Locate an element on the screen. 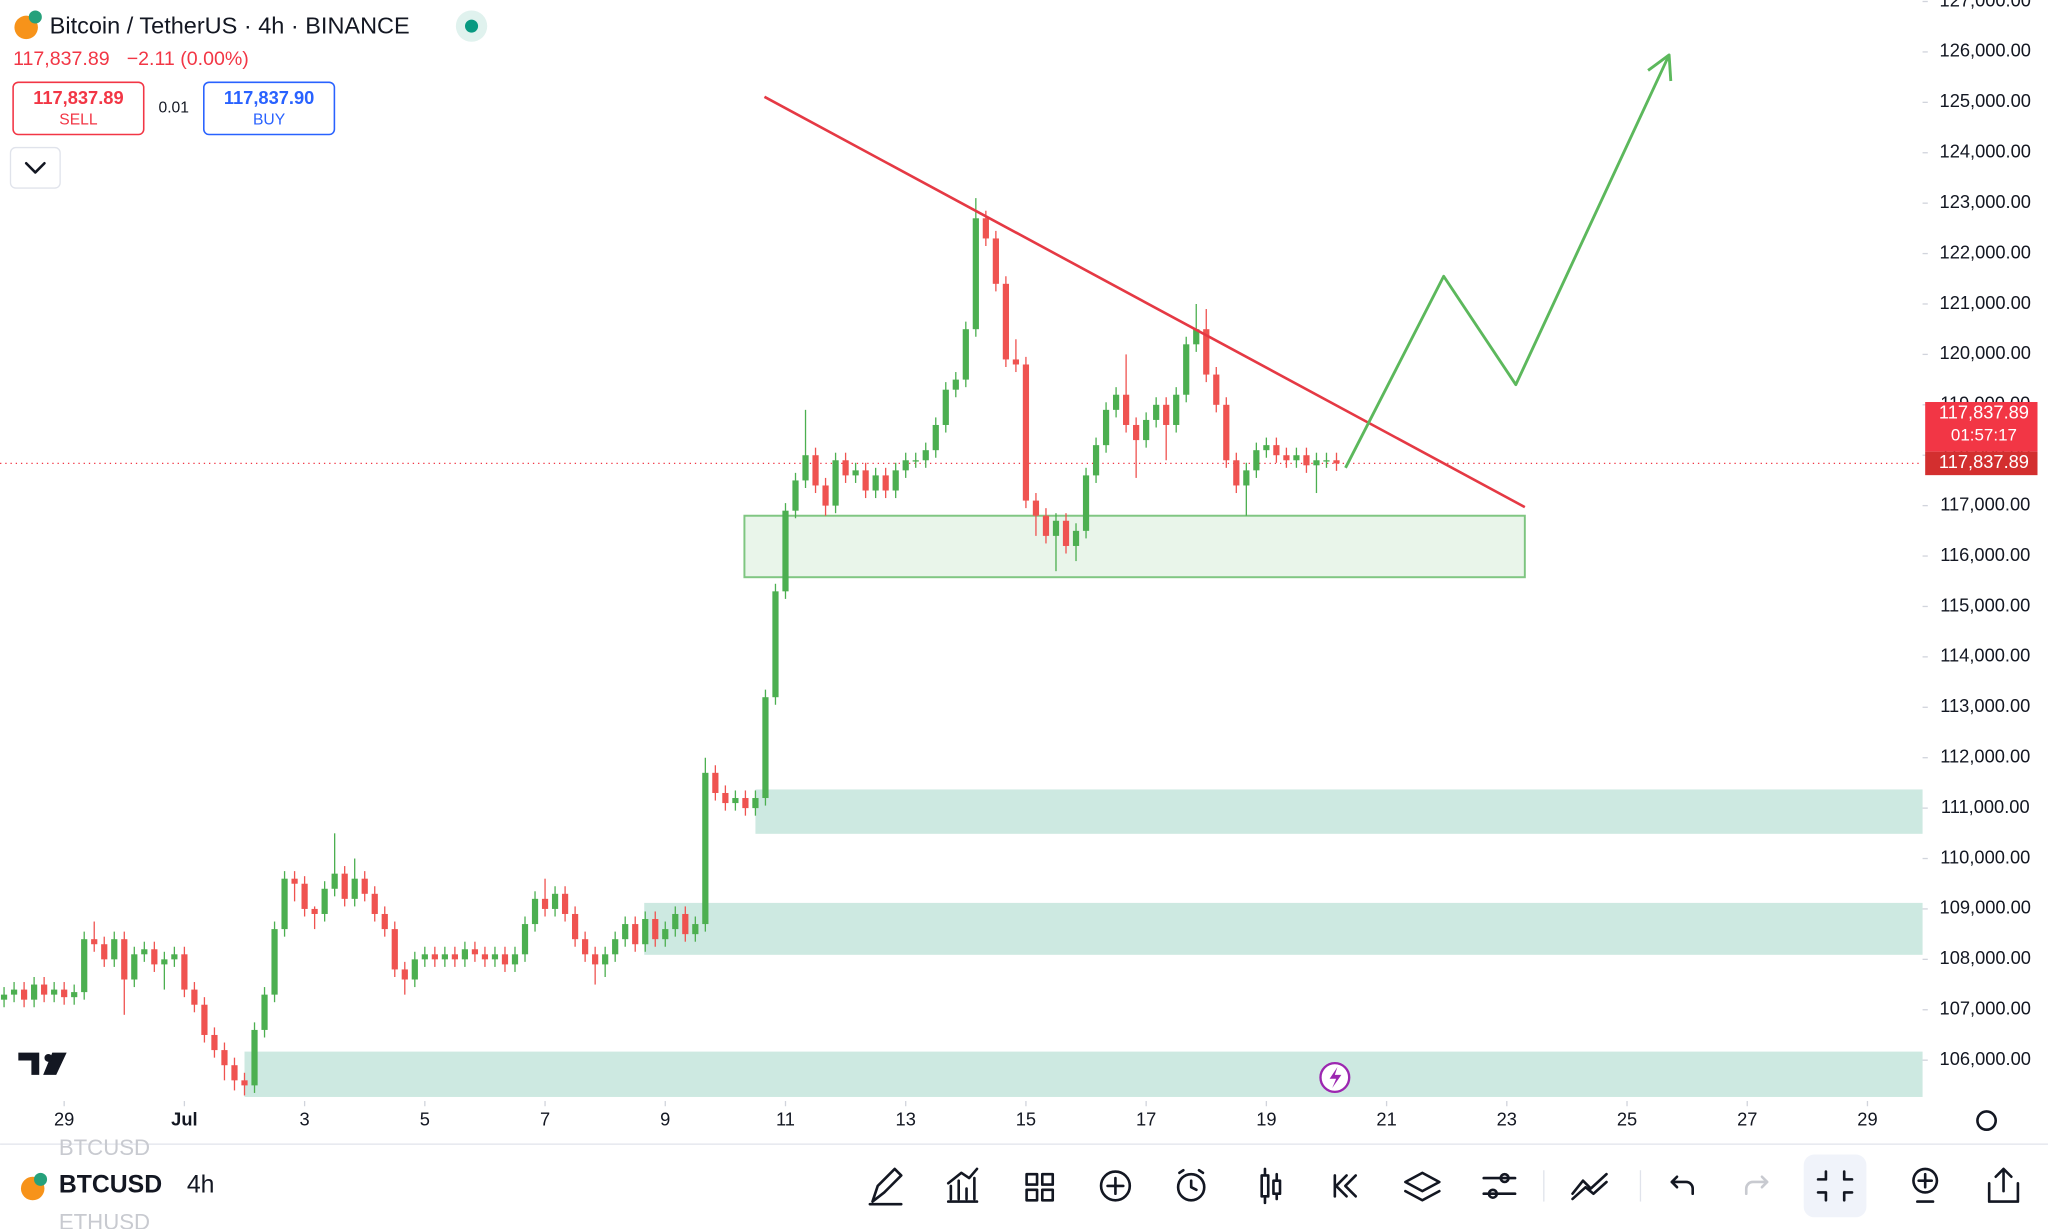  redo-tool is located at coordinates (1756, 1185).